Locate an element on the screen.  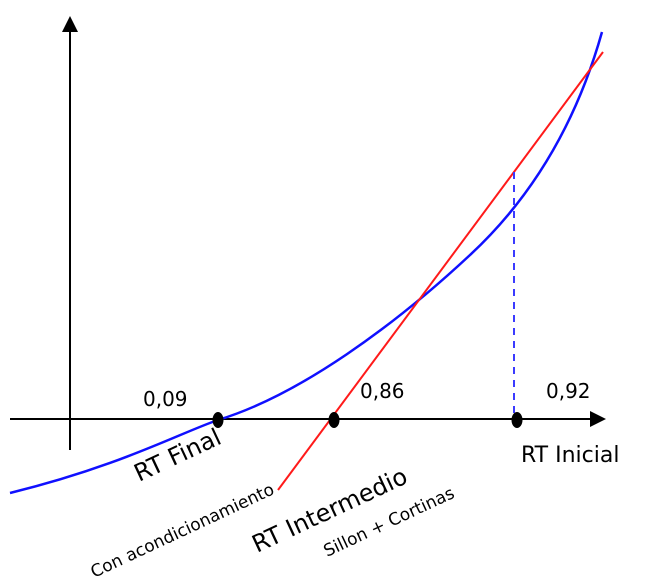
rt-initial-label: RT Inicial is located at coordinates (570, 455).